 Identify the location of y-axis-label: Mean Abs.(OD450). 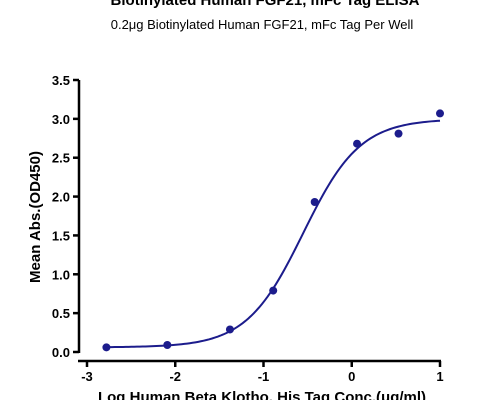
(35, 217).